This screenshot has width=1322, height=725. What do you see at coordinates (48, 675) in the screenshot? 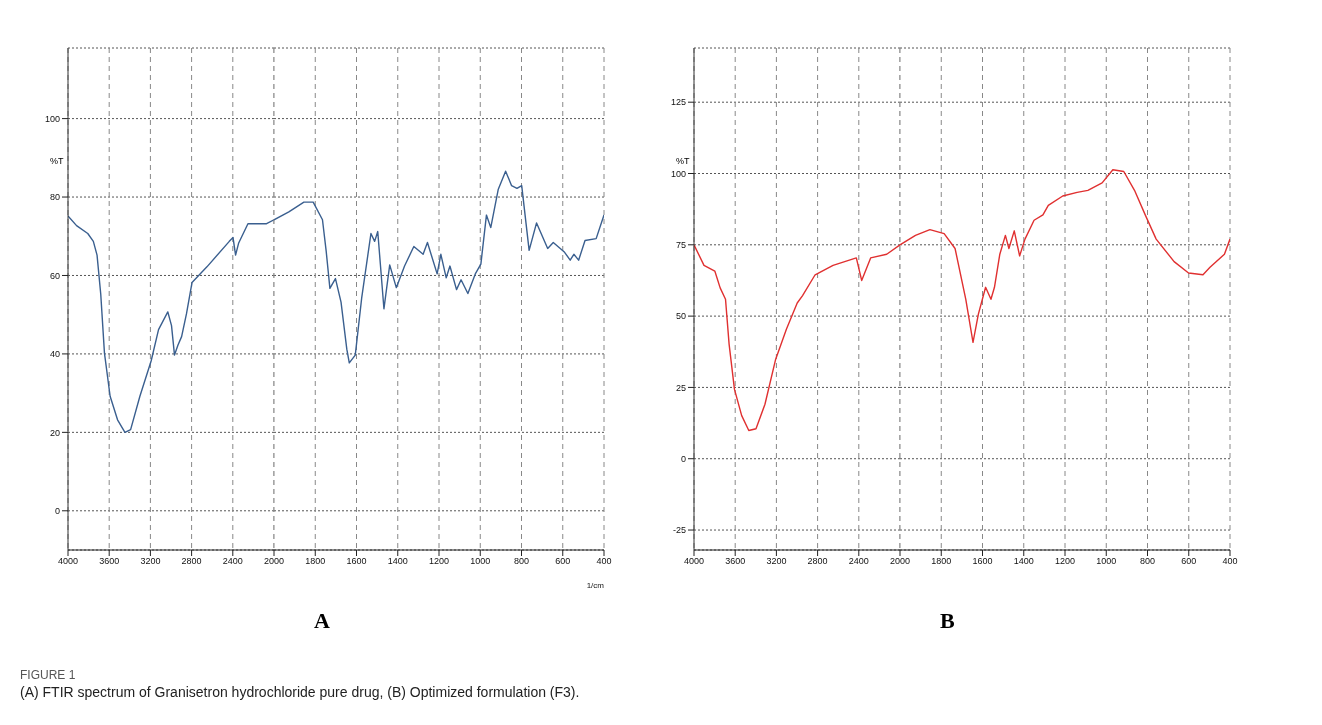
I see `caption: FIGURE 1` at bounding box center [48, 675].